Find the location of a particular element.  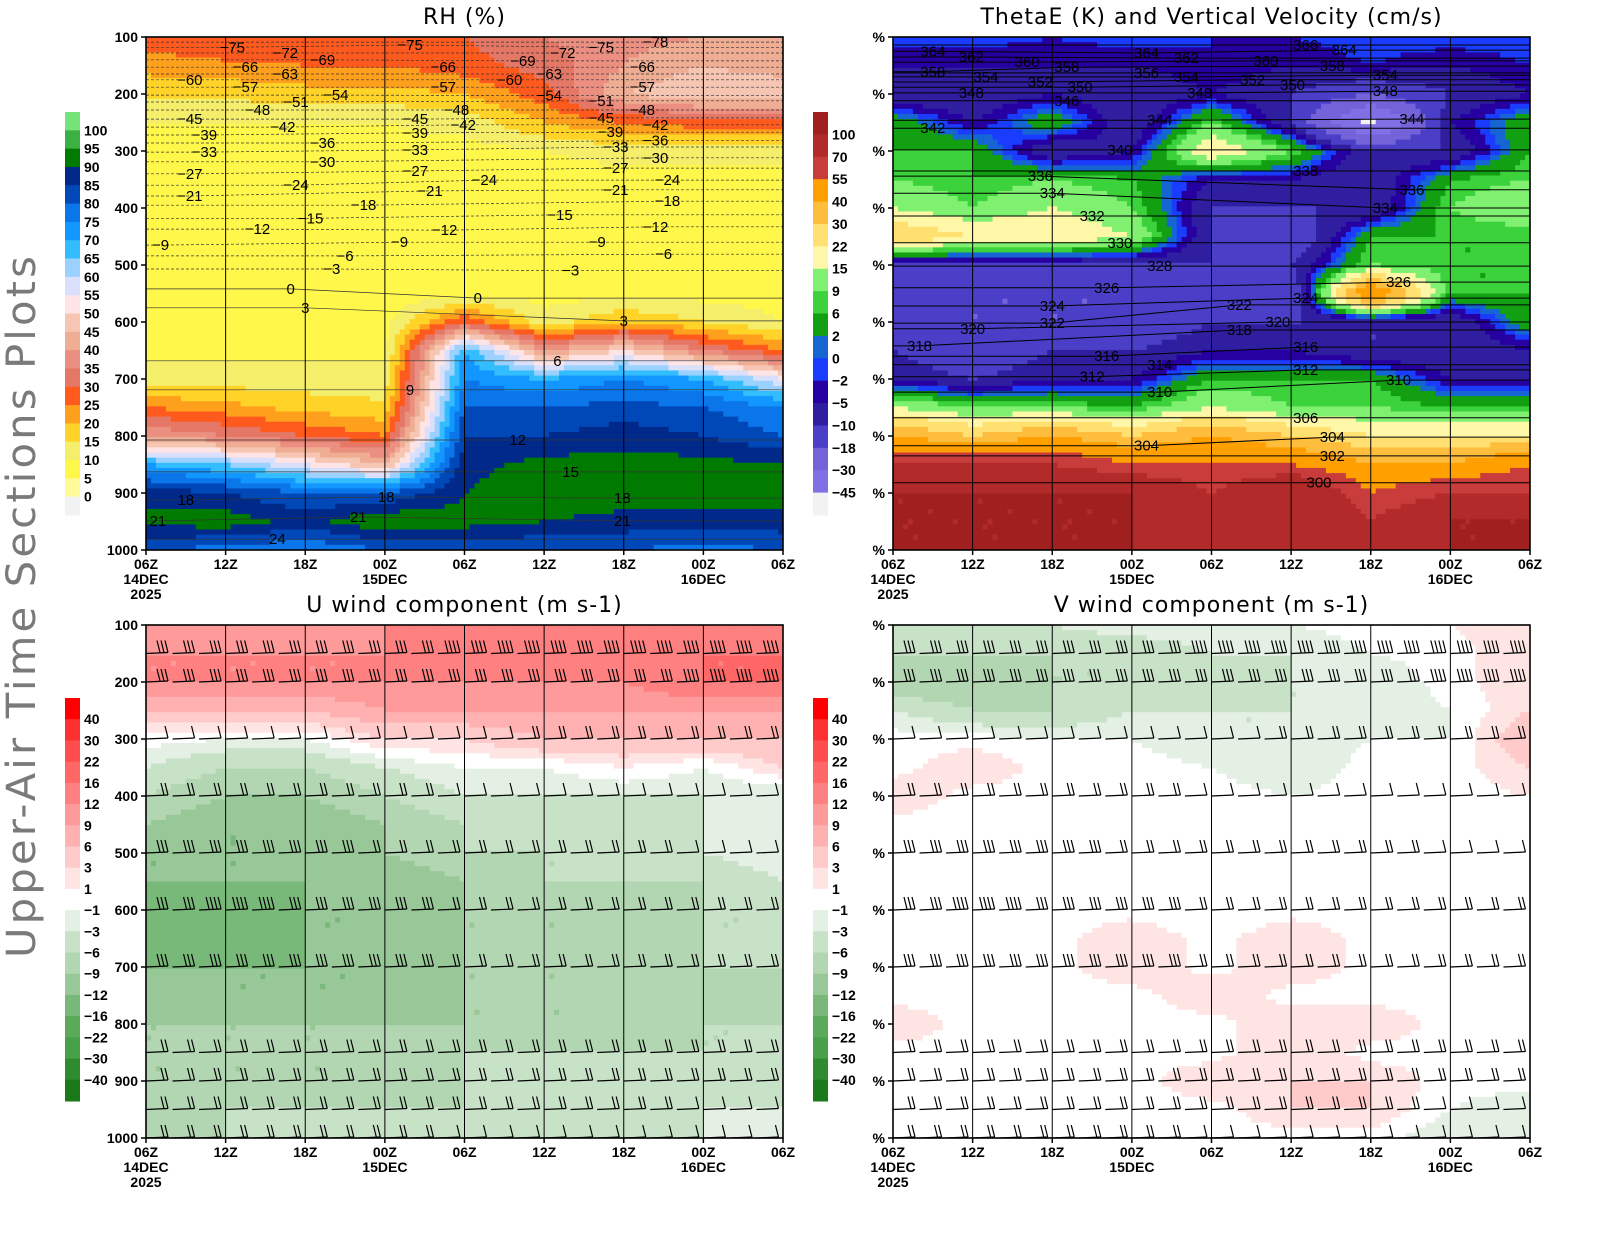

colorbar-label: 70 is located at coordinates (92, 240).